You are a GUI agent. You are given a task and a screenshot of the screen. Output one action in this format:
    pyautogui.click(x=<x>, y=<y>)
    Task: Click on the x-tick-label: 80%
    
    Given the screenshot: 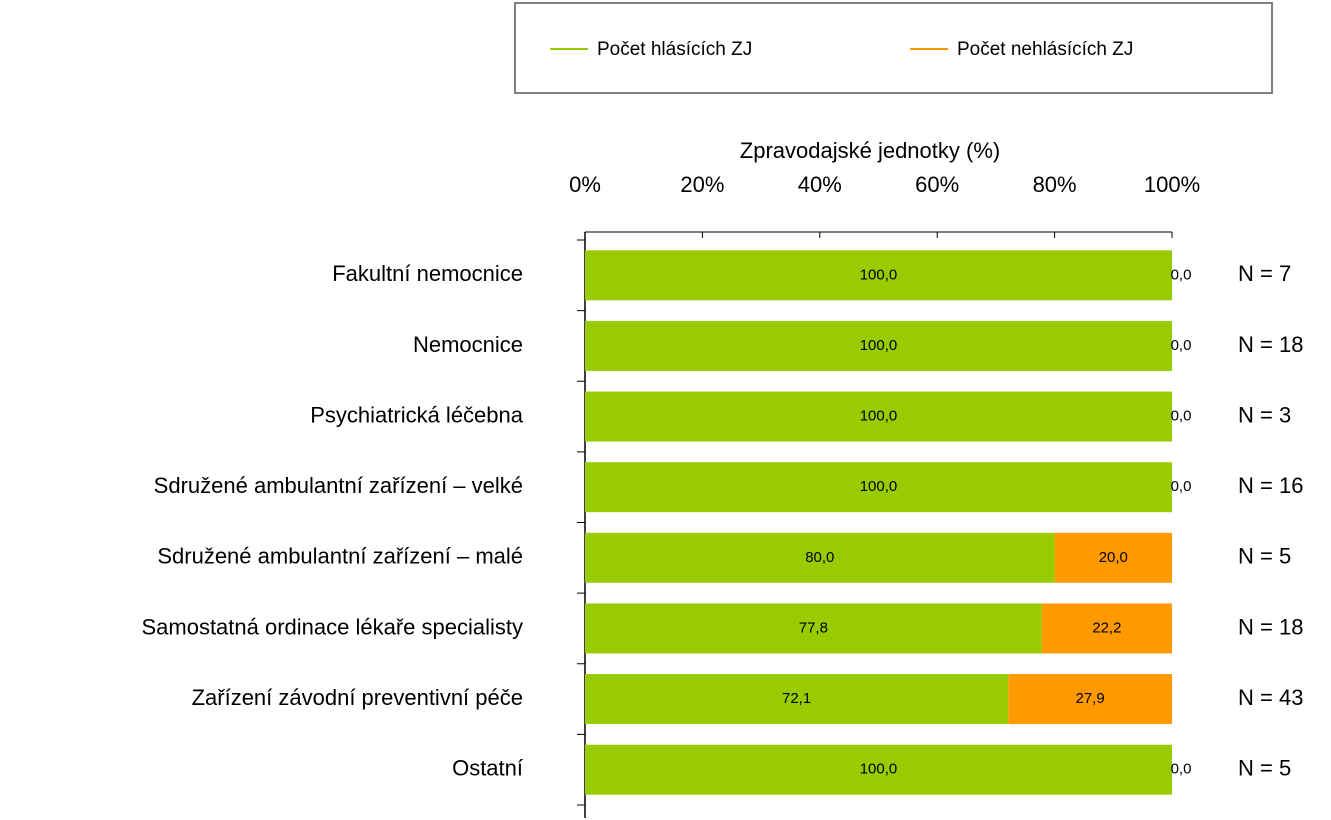 What is the action you would take?
    pyautogui.click(x=1055, y=184)
    